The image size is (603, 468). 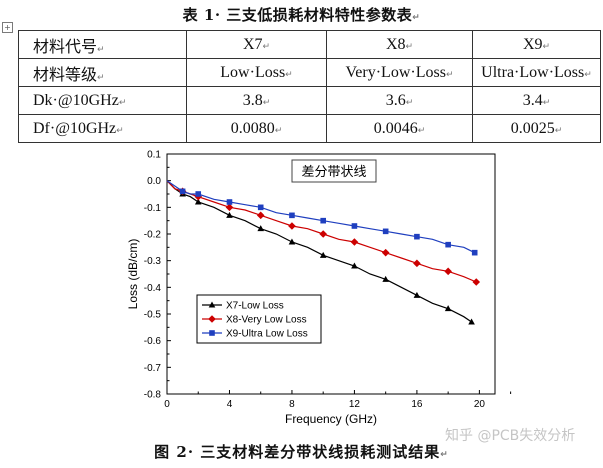 I want to click on y-tick-label: -0.5, so click(x=153, y=315).